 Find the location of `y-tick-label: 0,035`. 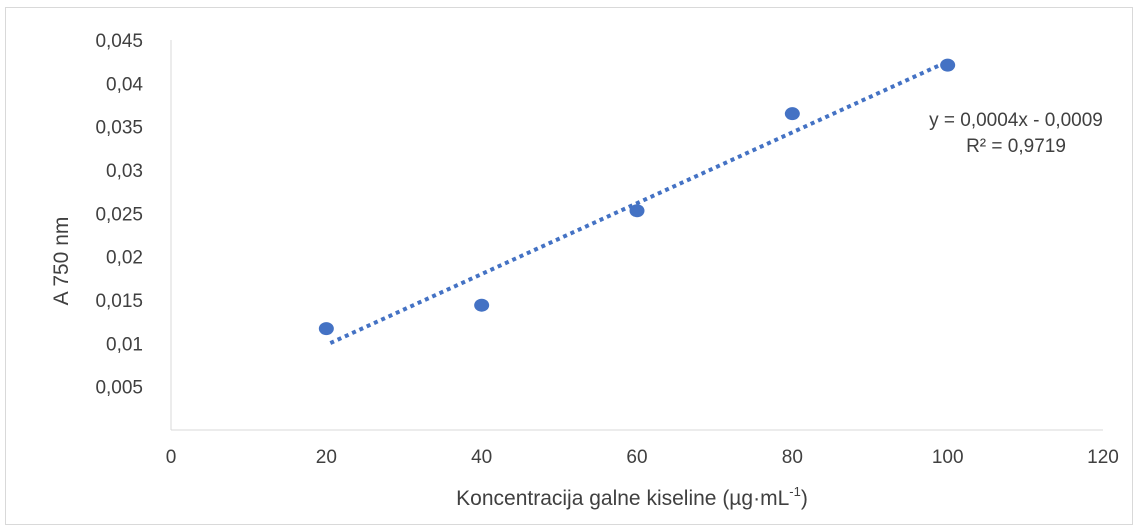

y-tick-label: 0,035 is located at coordinates (119, 128).